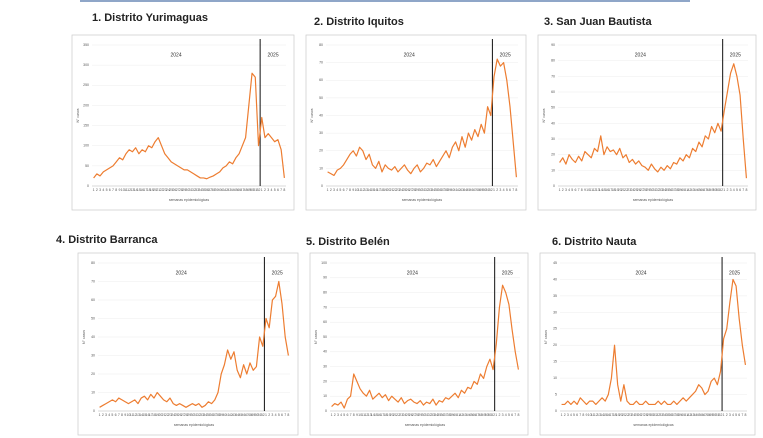  I want to click on x-tick-label: 9, so click(587, 415).